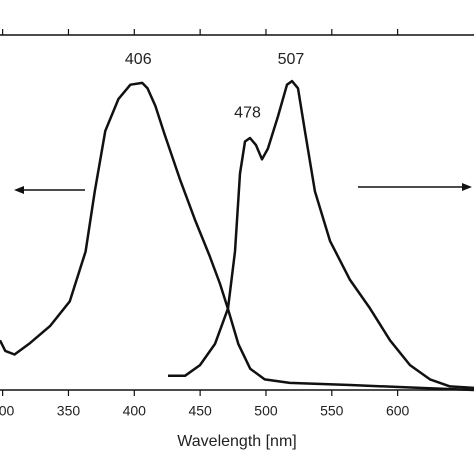 This screenshot has height=474, width=474. I want to click on x-tick-label: 400, so click(135, 411).